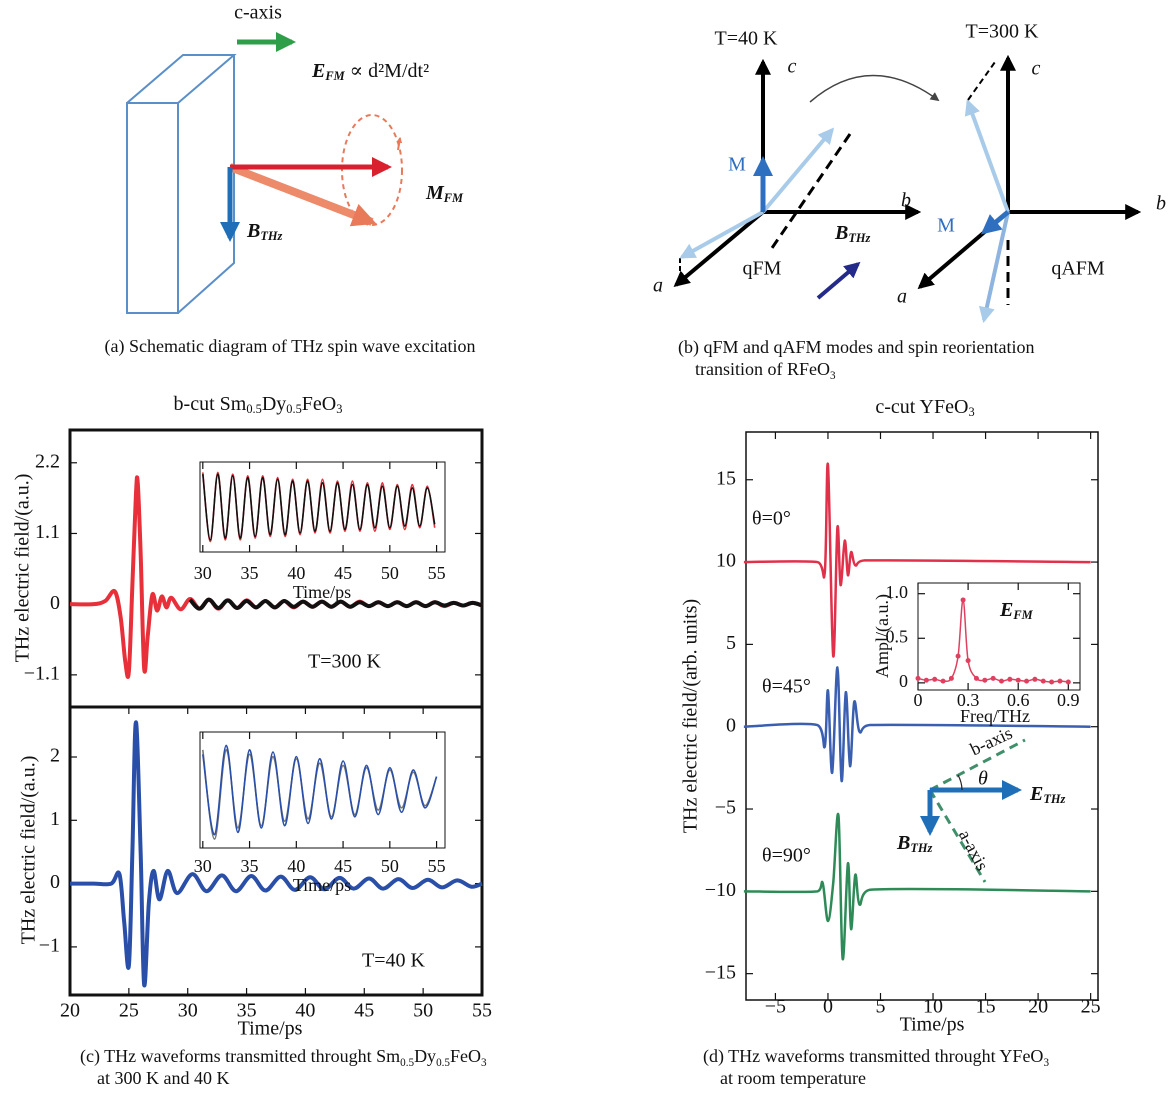 The height and width of the screenshot is (1094, 1173). I want to click on chart-title-part: b-cut Sm, so click(210, 404).